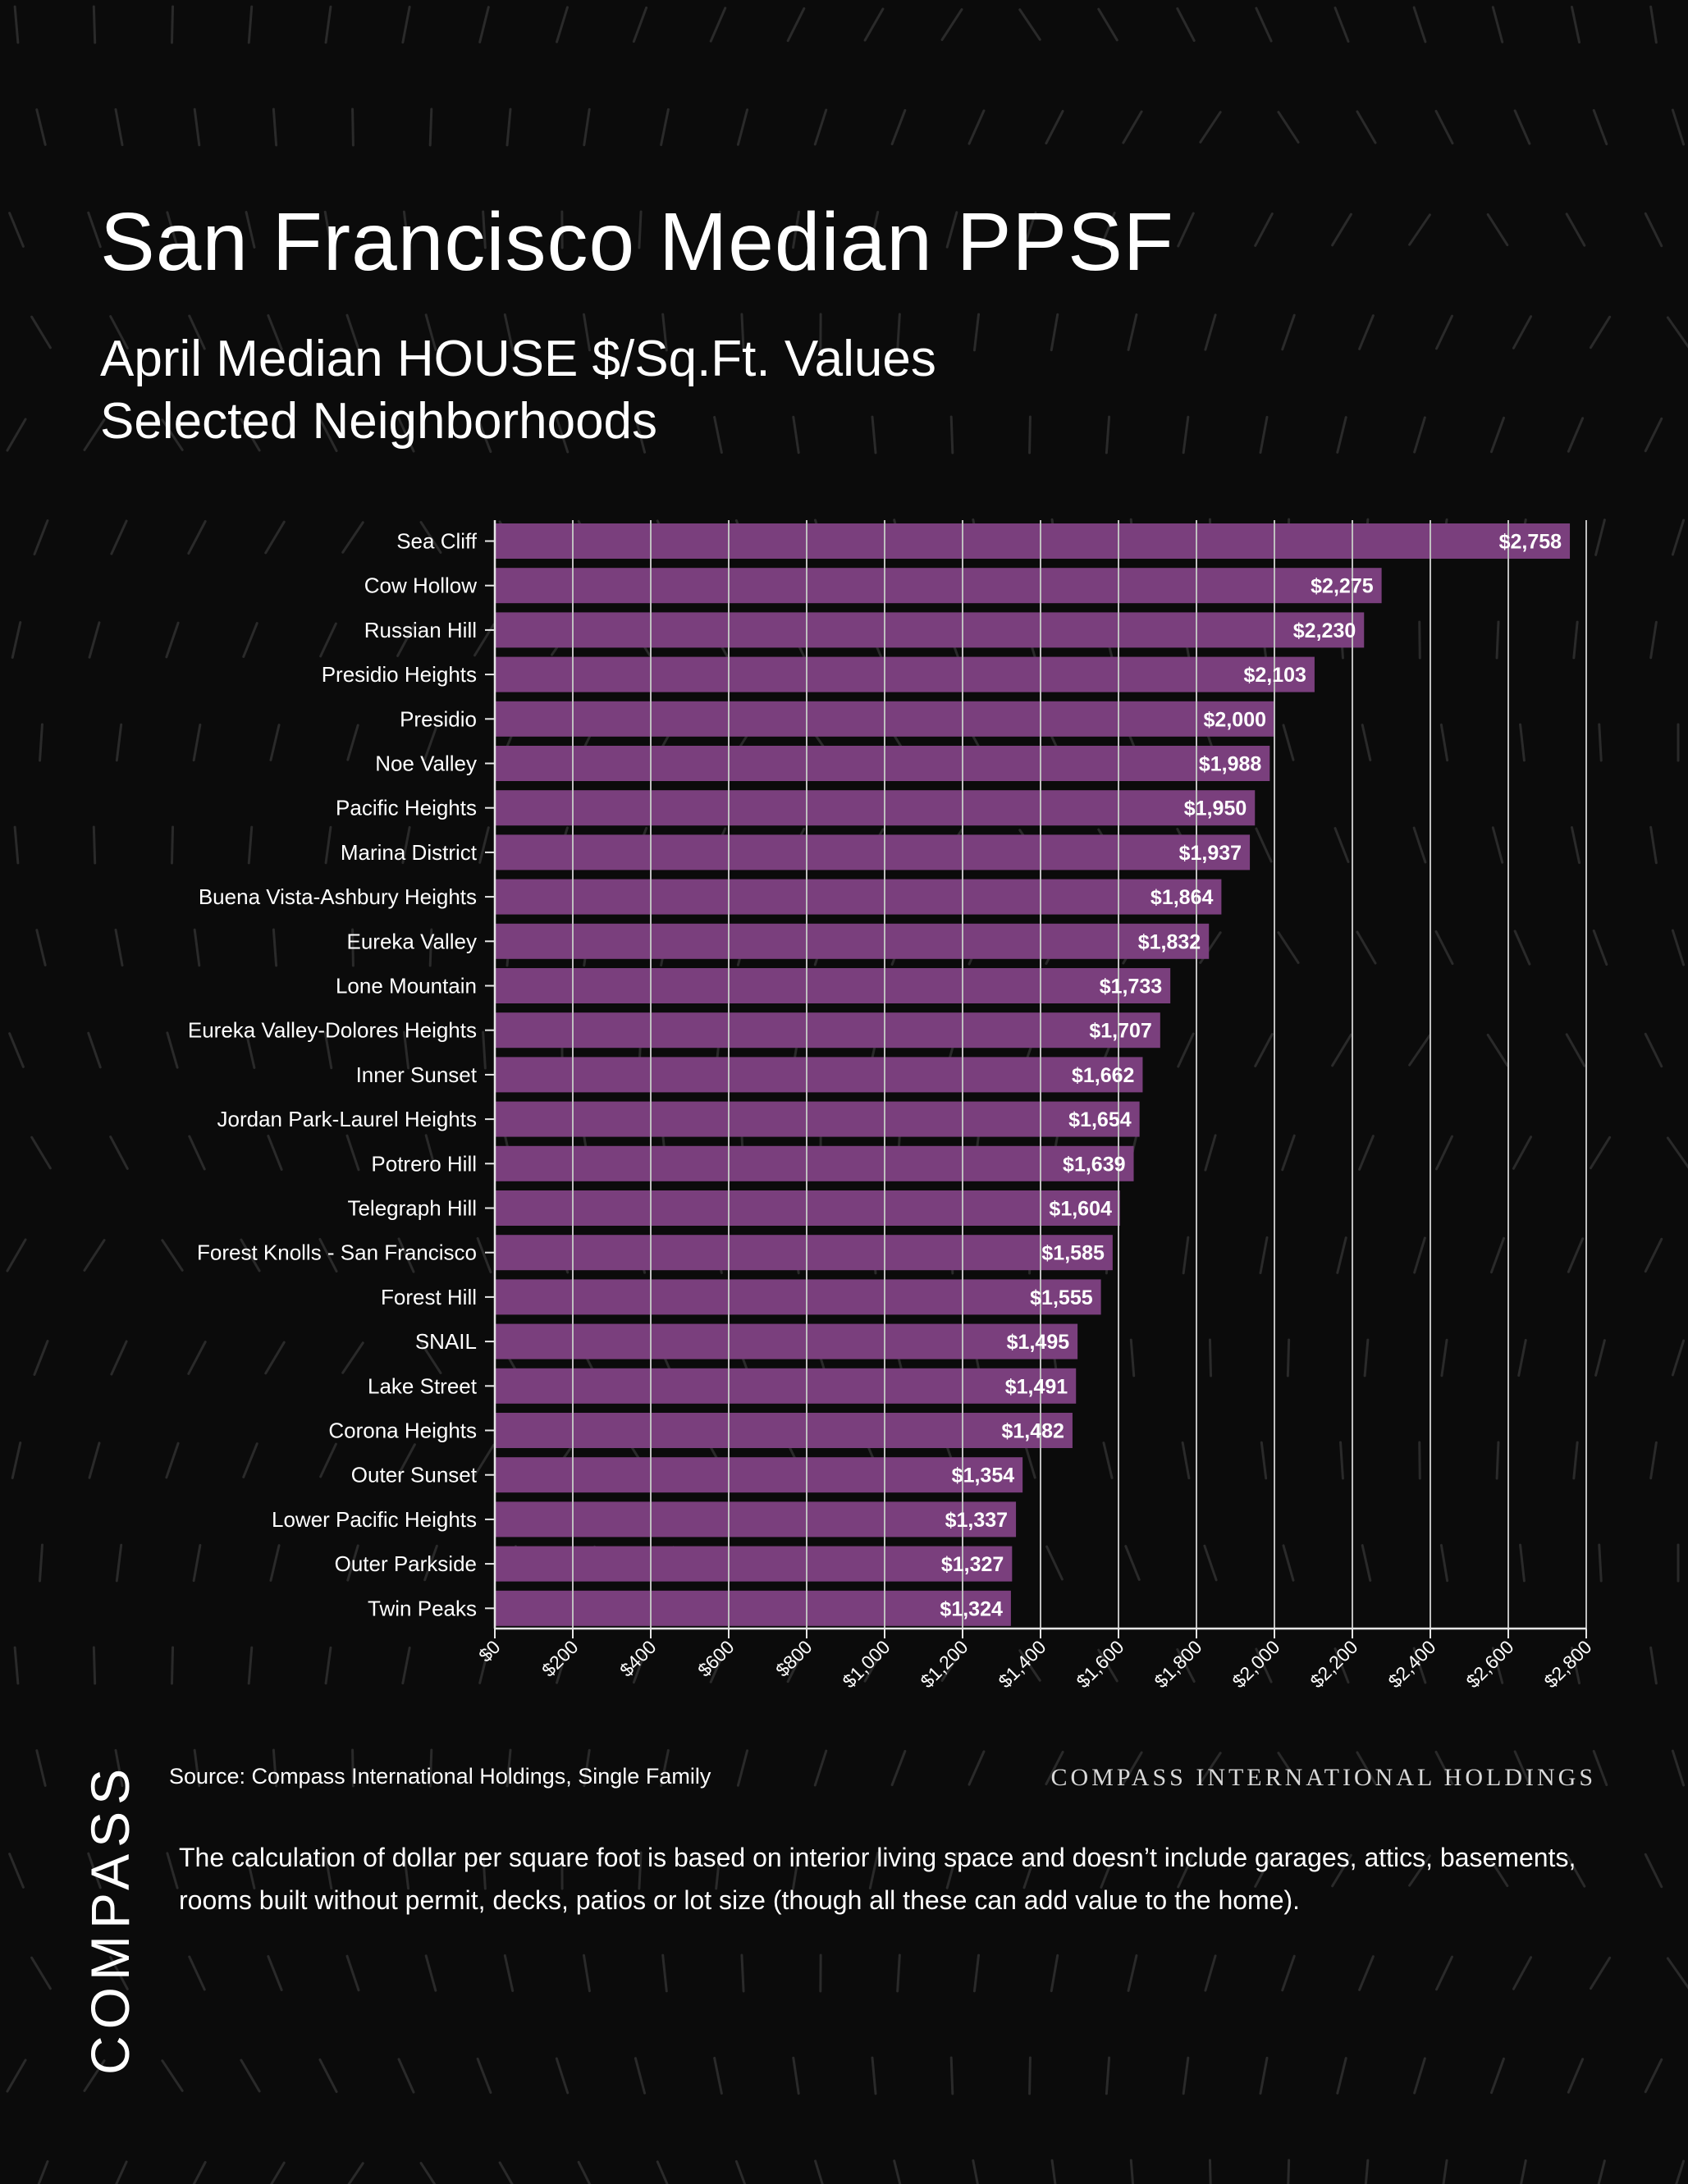 The height and width of the screenshot is (2184, 1688). Describe the element at coordinates (417, 1074) in the screenshot. I see `category-label: Inner Sunset` at that location.